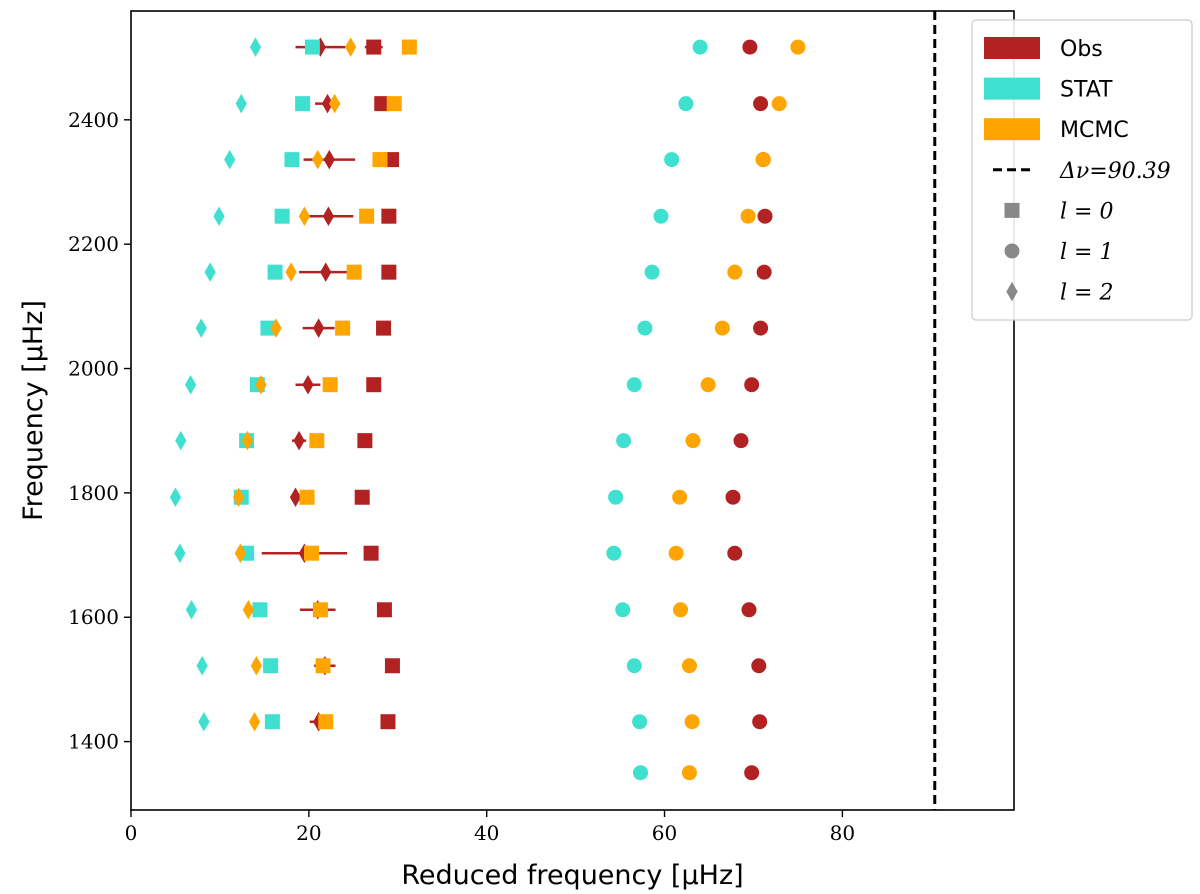  Describe the element at coordinates (1043, 49) in the screenshot. I see `legend-item-obs: Obs` at that location.